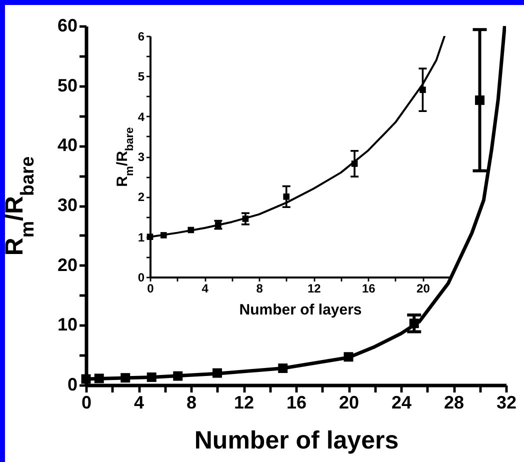 Image resolution: width=524 pixels, height=462 pixels. What do you see at coordinates (141, 237) in the screenshot?
I see `y-tick-label: 1` at bounding box center [141, 237].